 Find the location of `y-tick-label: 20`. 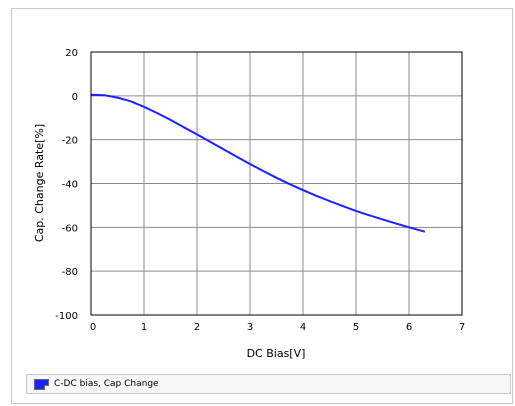

y-tick-label: 20 is located at coordinates (71, 53).